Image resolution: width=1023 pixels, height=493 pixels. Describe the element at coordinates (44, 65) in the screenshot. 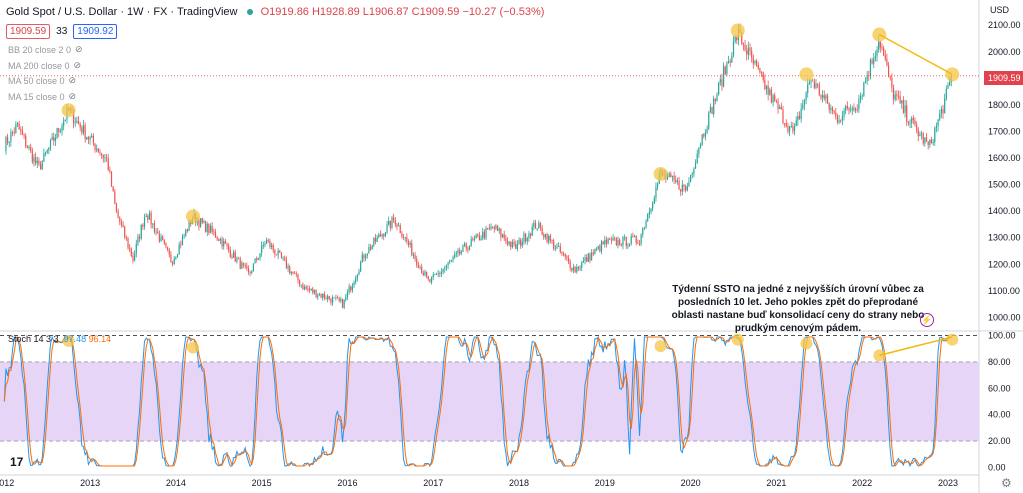

I see `indicator-ma200: MA 200 close 0 ⊘` at that location.